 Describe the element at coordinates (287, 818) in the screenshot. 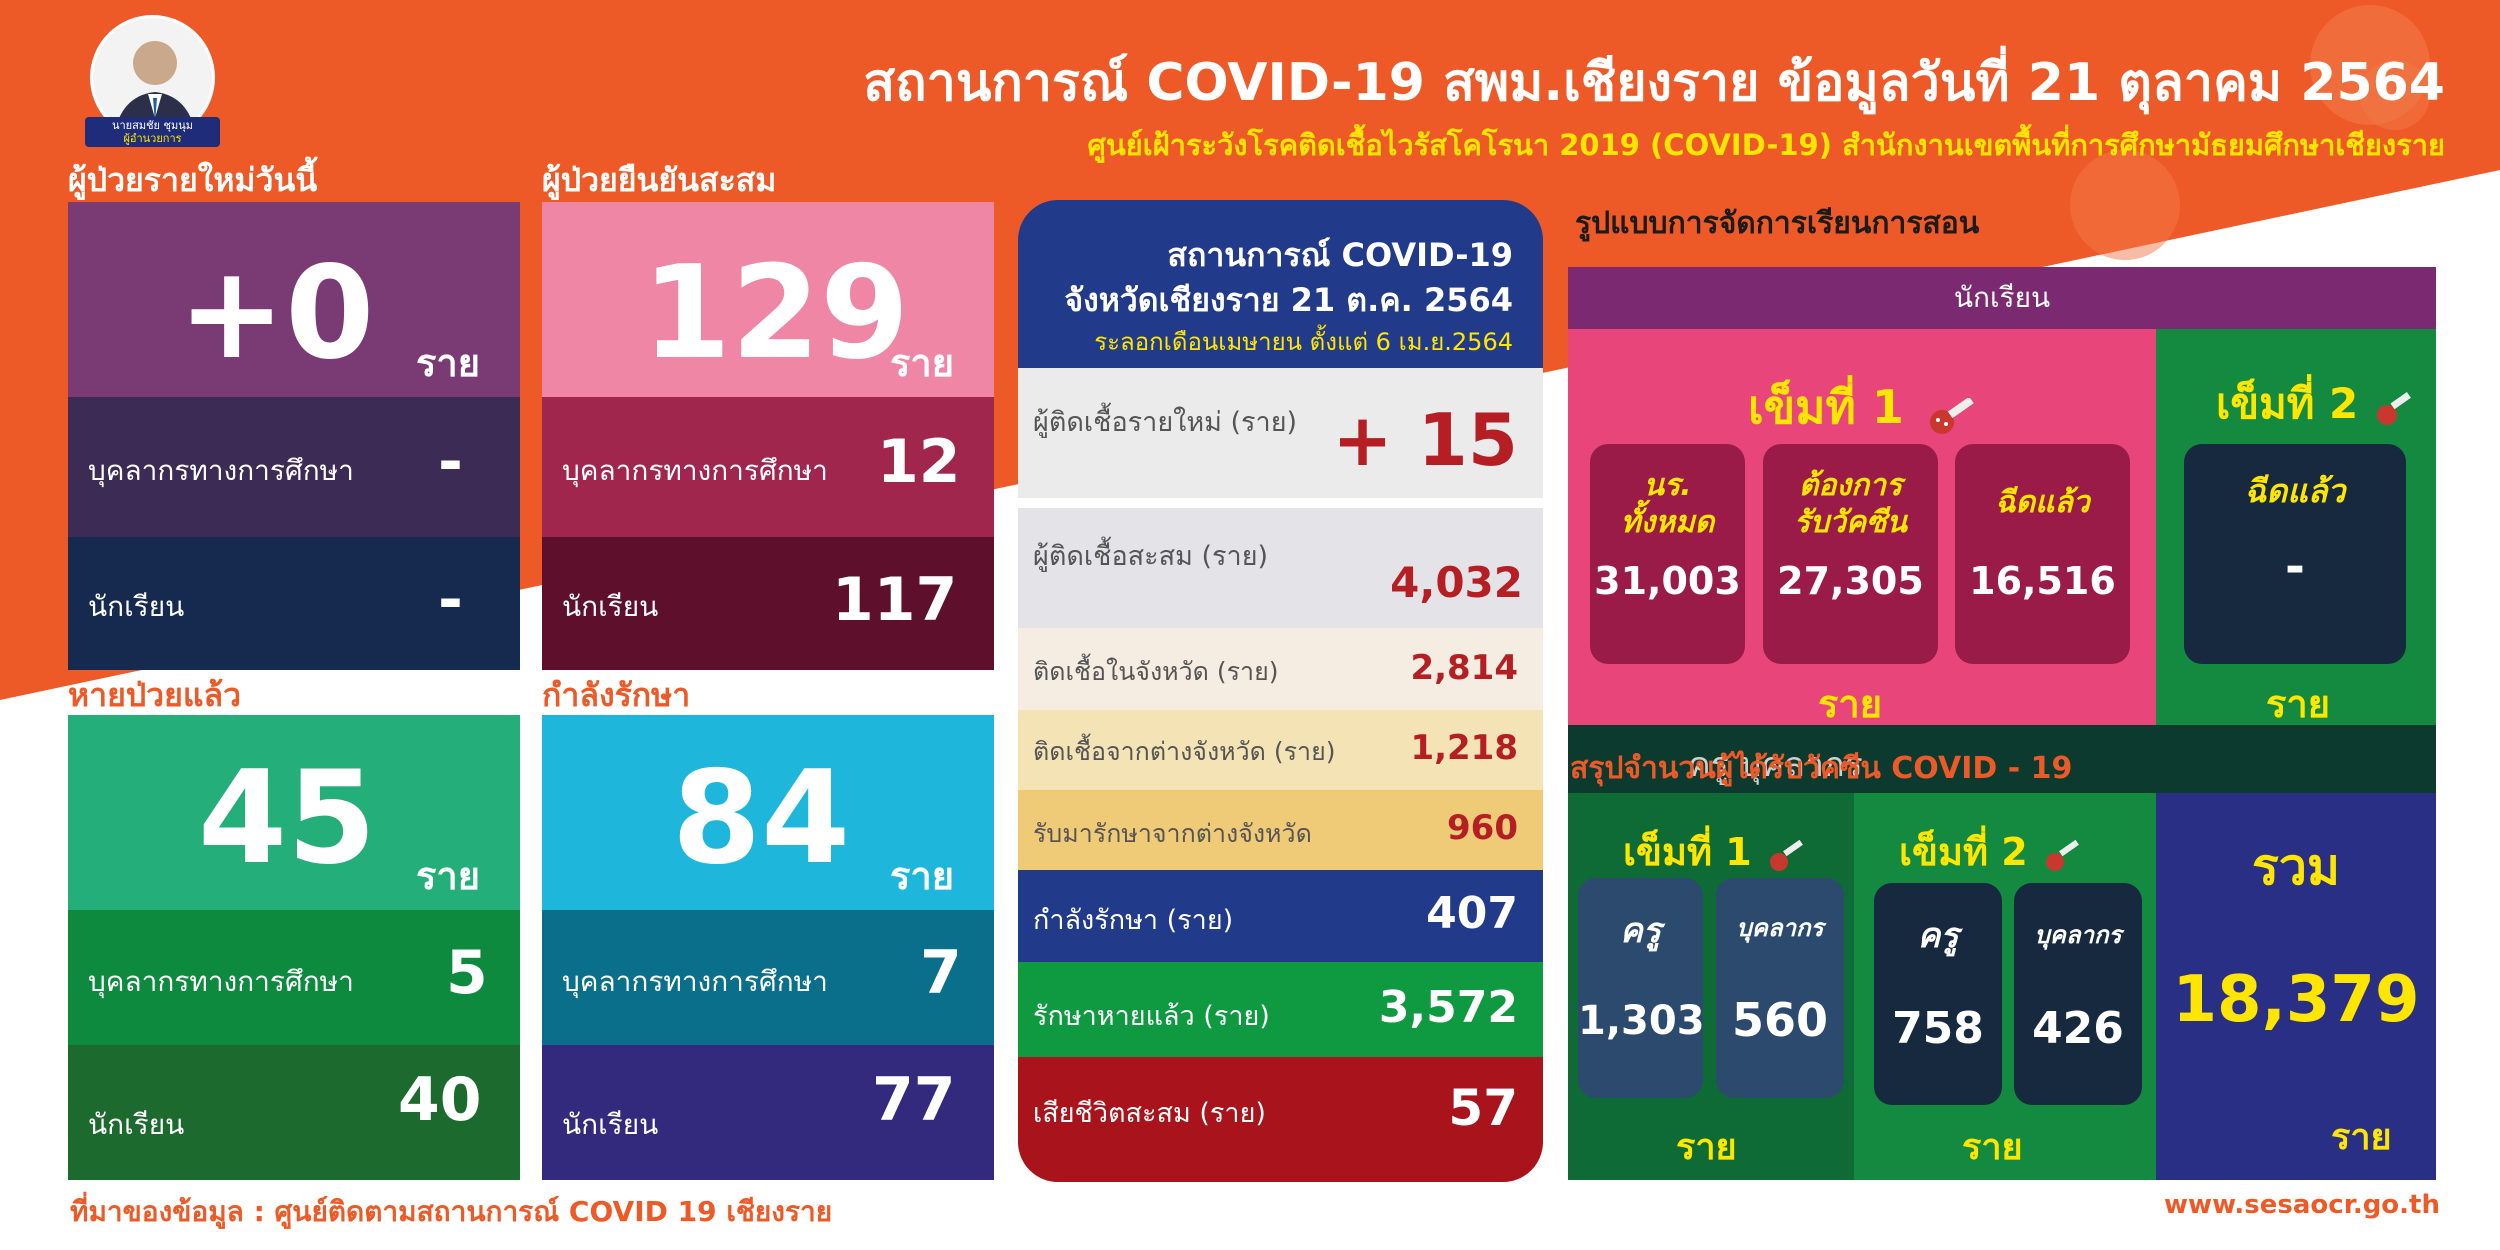

I see `recovered-total: 45` at that location.